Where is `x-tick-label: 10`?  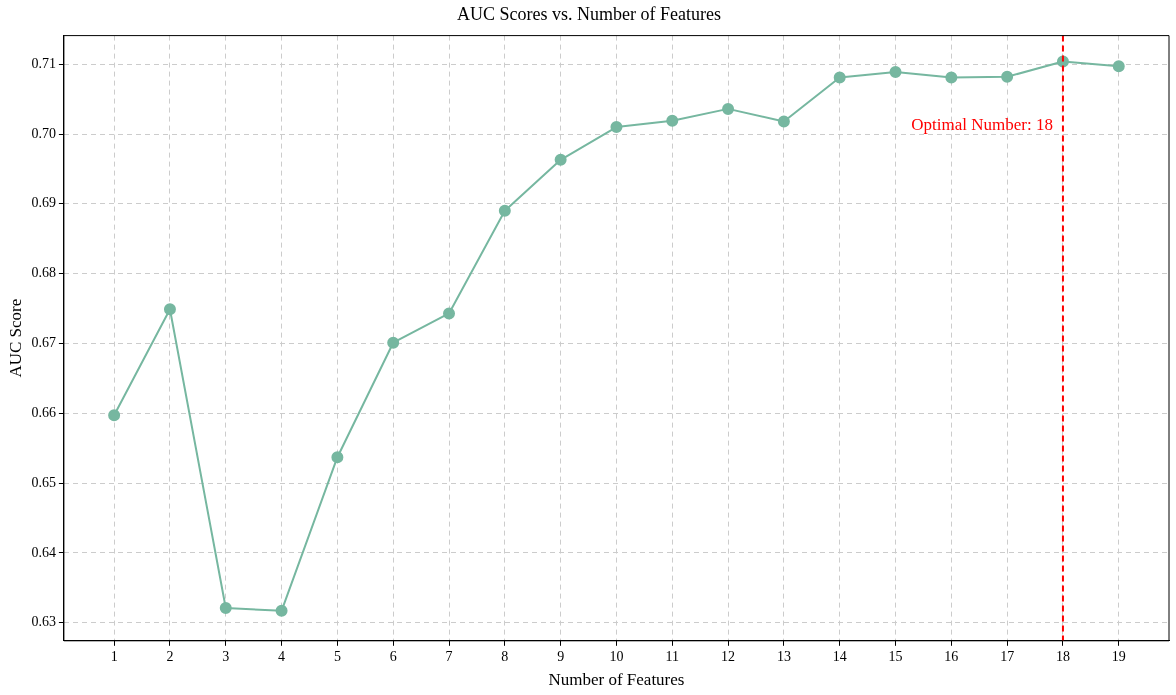
x-tick-label: 10 is located at coordinates (616, 656).